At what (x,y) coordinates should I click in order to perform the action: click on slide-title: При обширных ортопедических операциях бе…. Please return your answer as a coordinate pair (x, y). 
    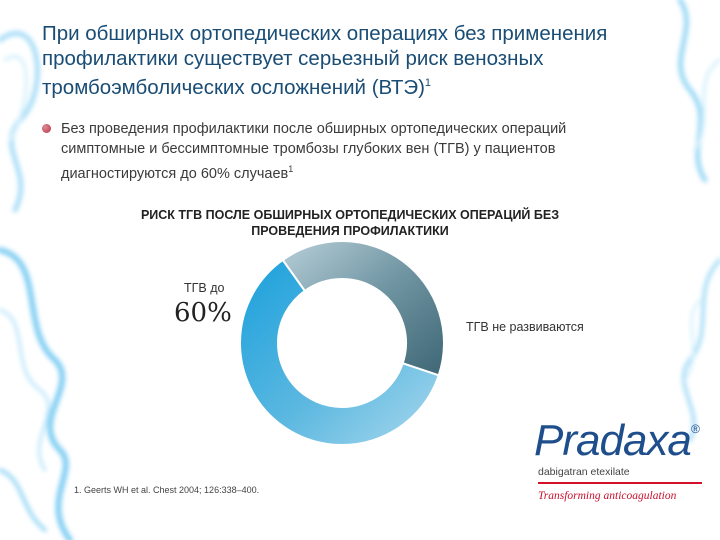
    Looking at the image, I should click on (362, 61).